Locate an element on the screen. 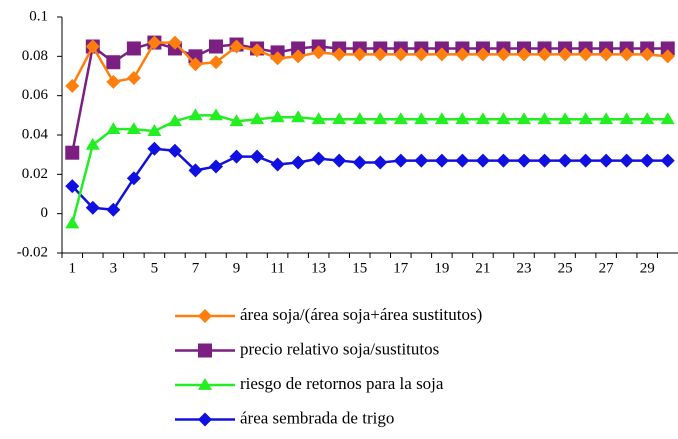 This screenshot has width=678, height=439. x-tick-label: 19 is located at coordinates (441, 268).